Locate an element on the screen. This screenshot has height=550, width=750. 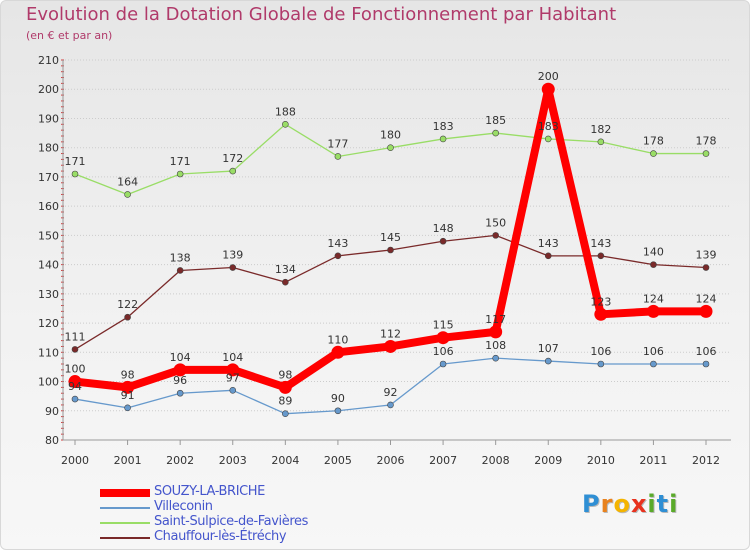
x-tick-label: 2009 is located at coordinates (548, 460).